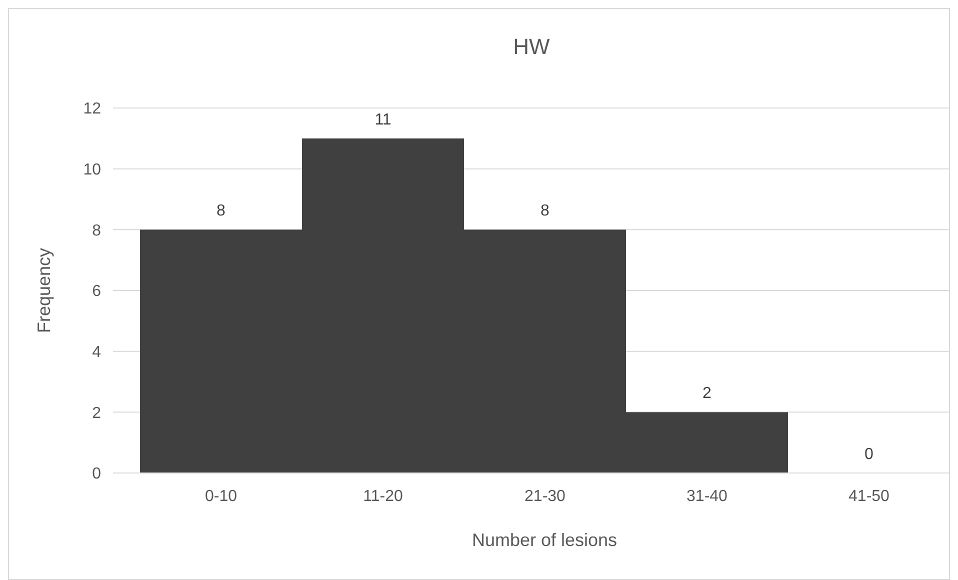 The width and height of the screenshot is (958, 580). What do you see at coordinates (97, 352) in the screenshot?
I see `y-tick-label: 4` at bounding box center [97, 352].